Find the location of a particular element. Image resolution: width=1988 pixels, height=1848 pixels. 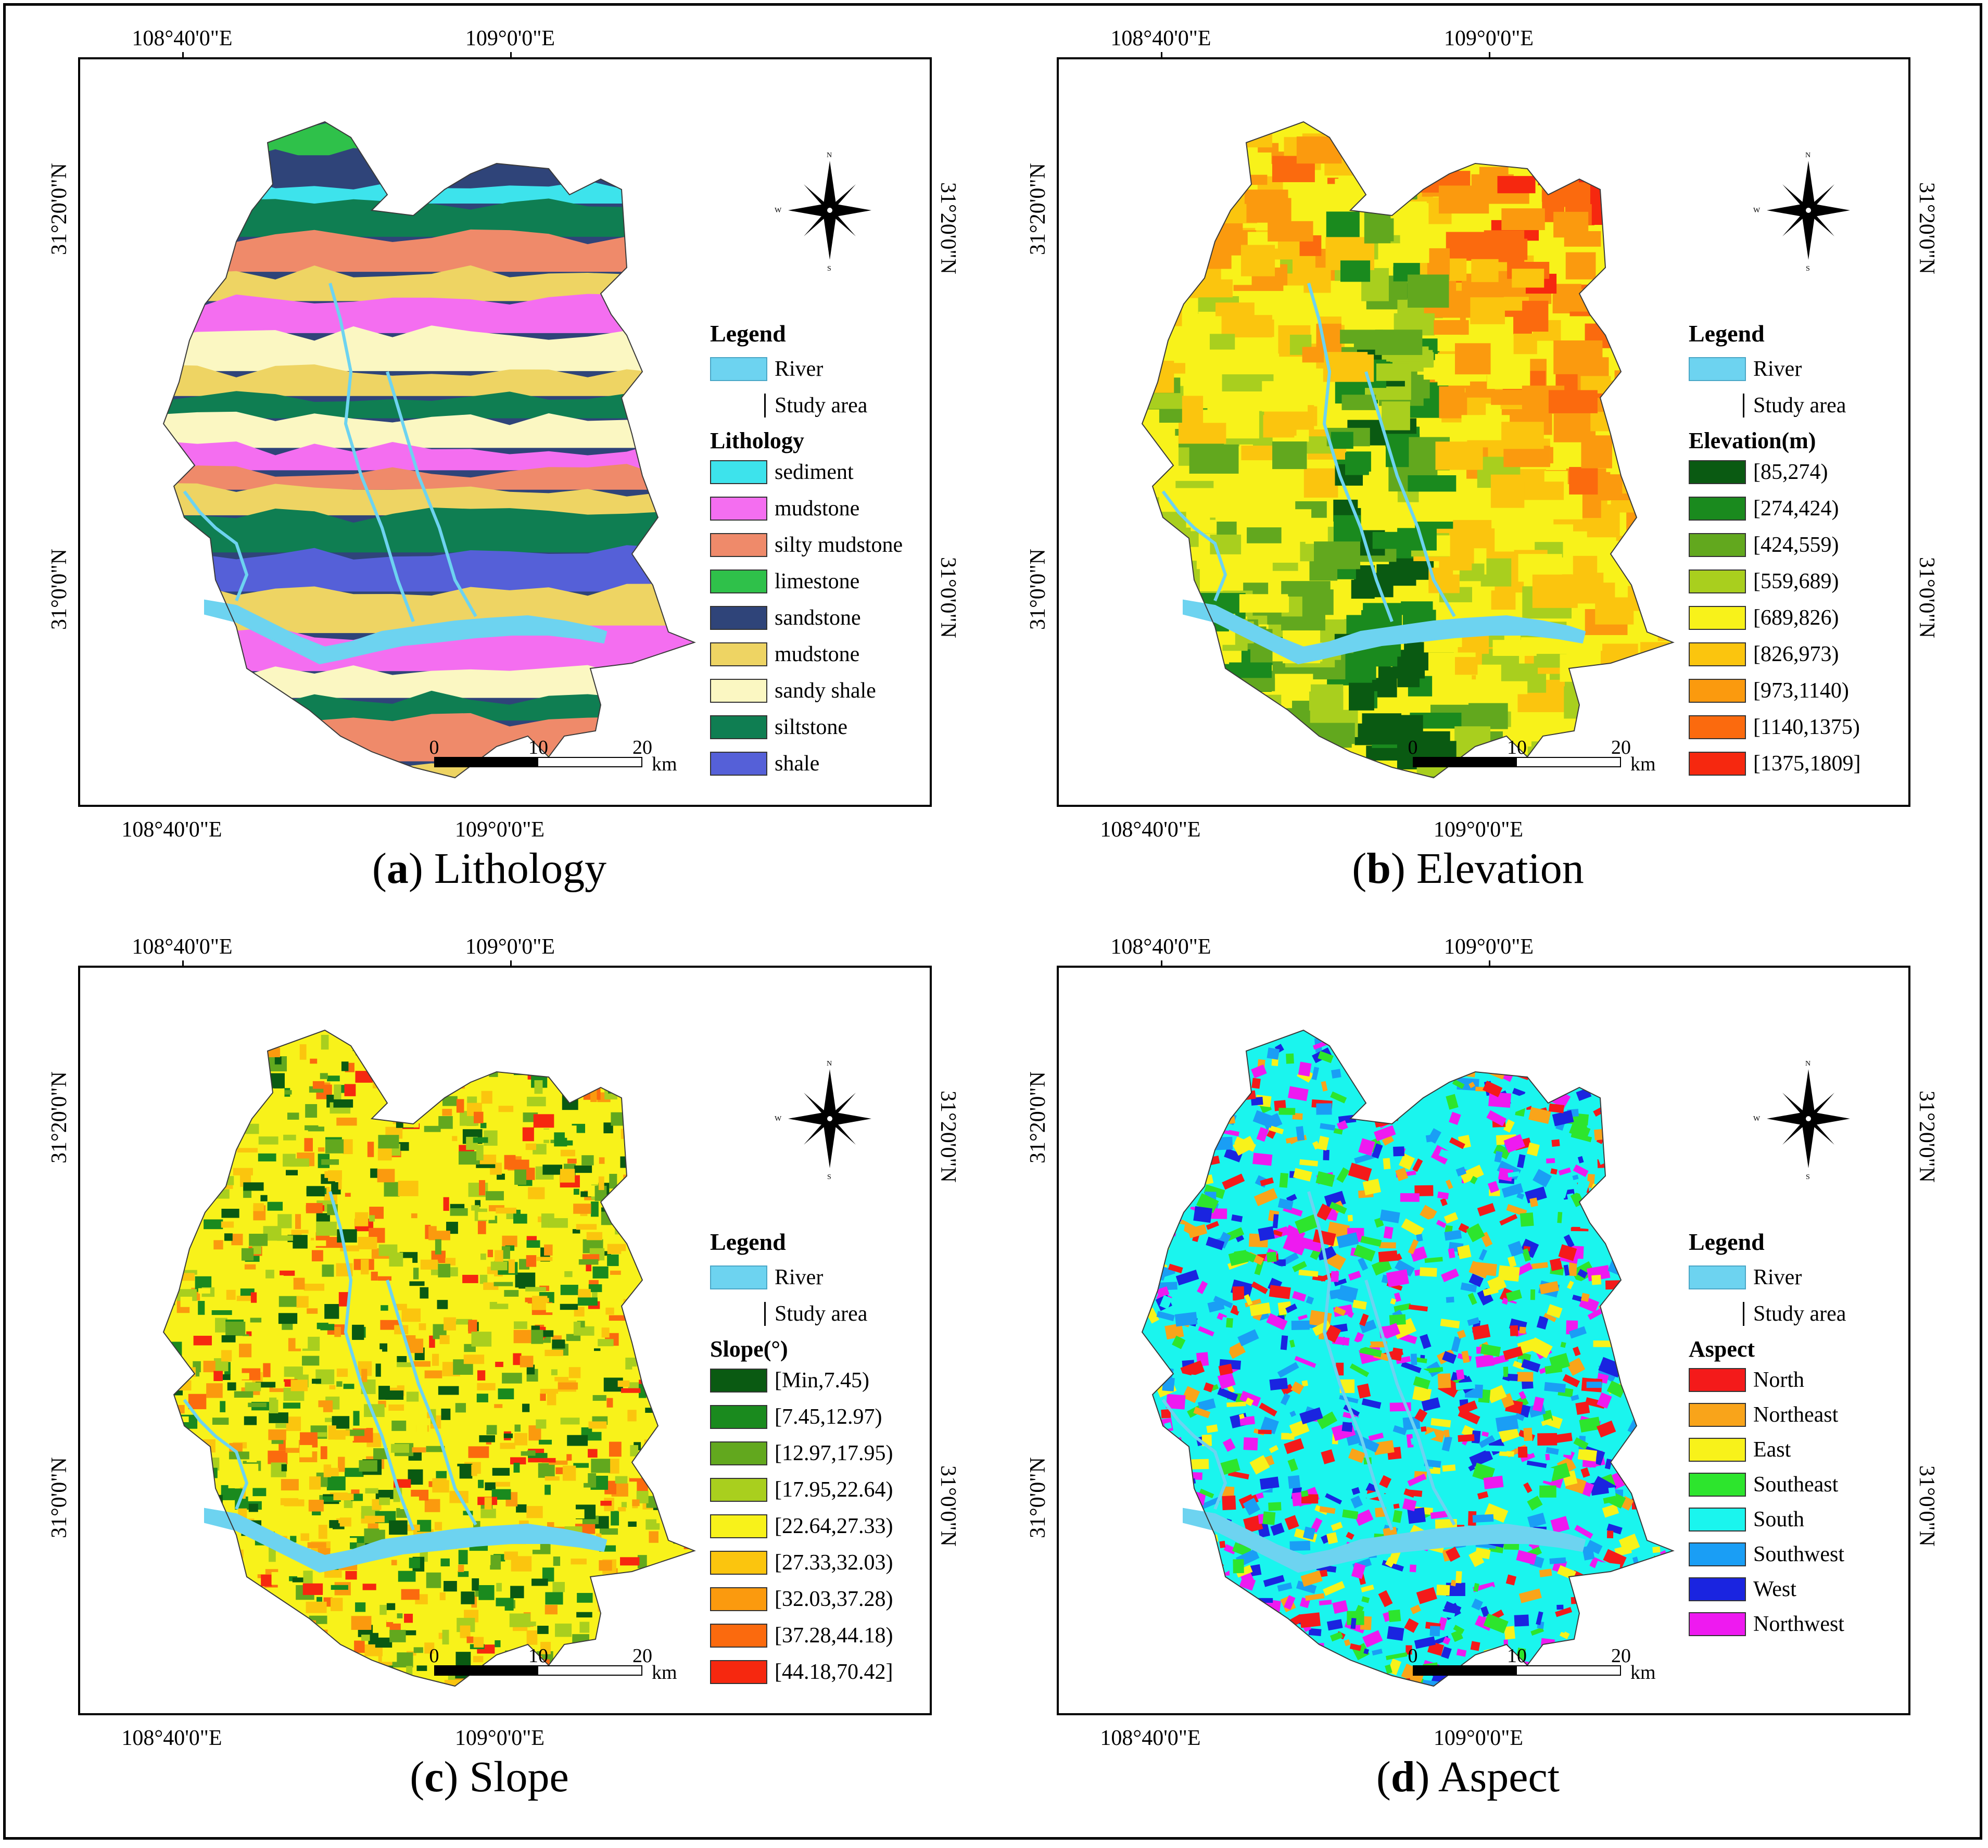

legend-row-class: [32.03,37.28) is located at coordinates (845, 1599).